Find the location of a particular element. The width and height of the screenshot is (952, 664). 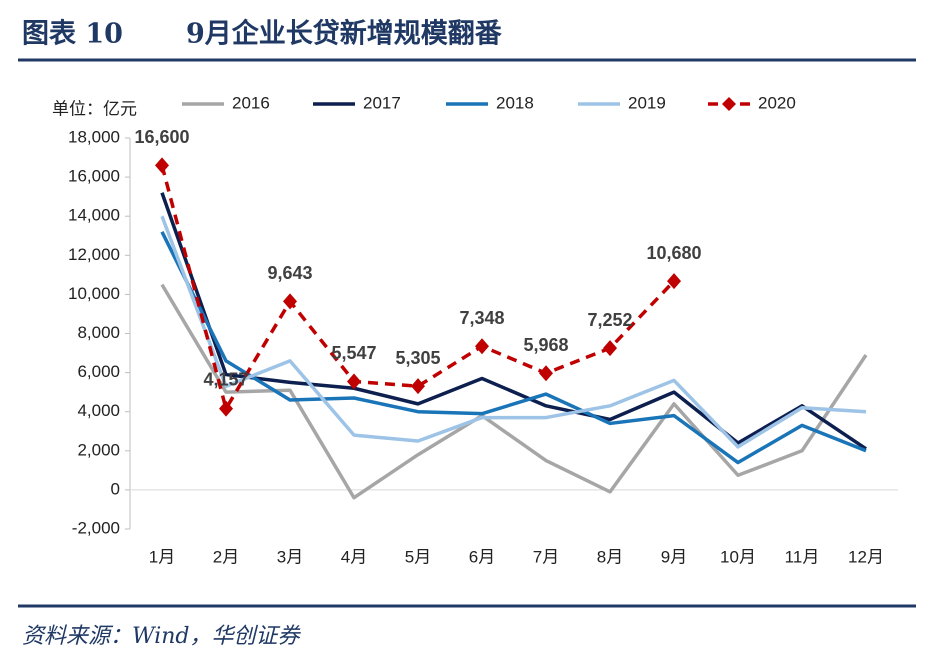

figure-title: 9月企业长贷新增规模翻番 is located at coordinates (344, 34).